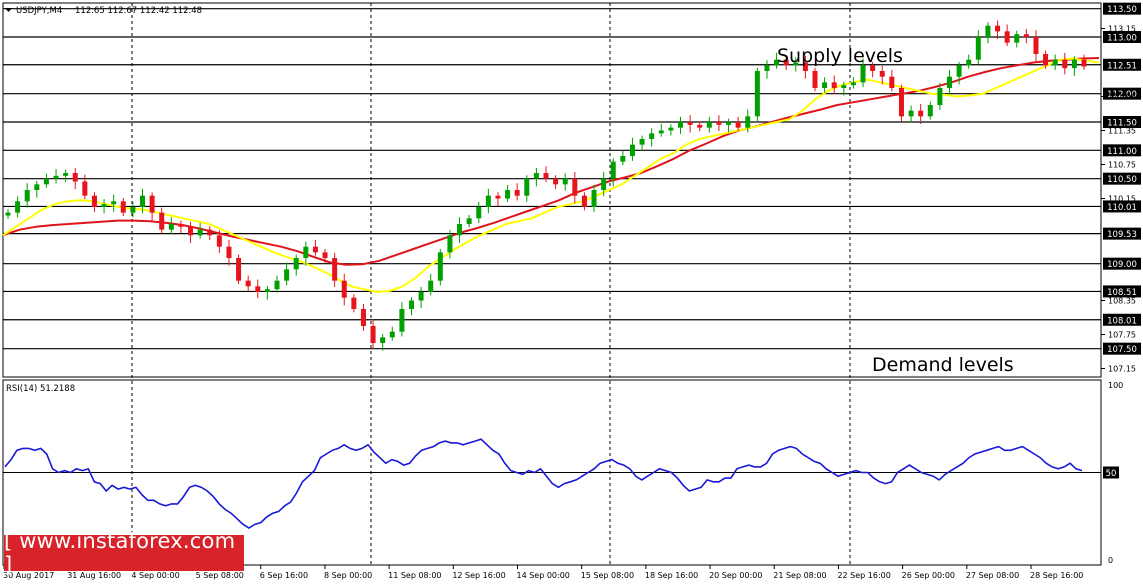 This screenshot has height=585, width=1143. What do you see at coordinates (671, 575) in the screenshot?
I see `time-tick-label: 18 Sep 16:00` at bounding box center [671, 575].